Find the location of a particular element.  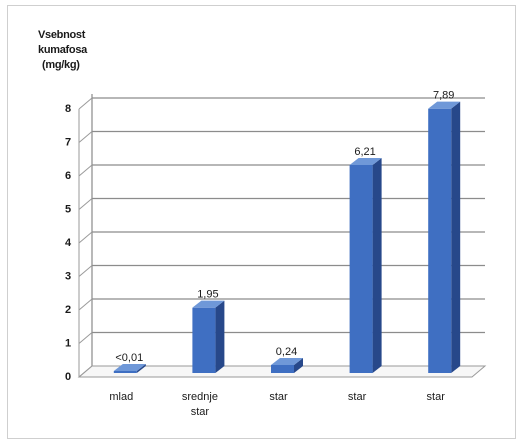

y-axis-label-line-1: Vsebnost is located at coordinates (62, 35).